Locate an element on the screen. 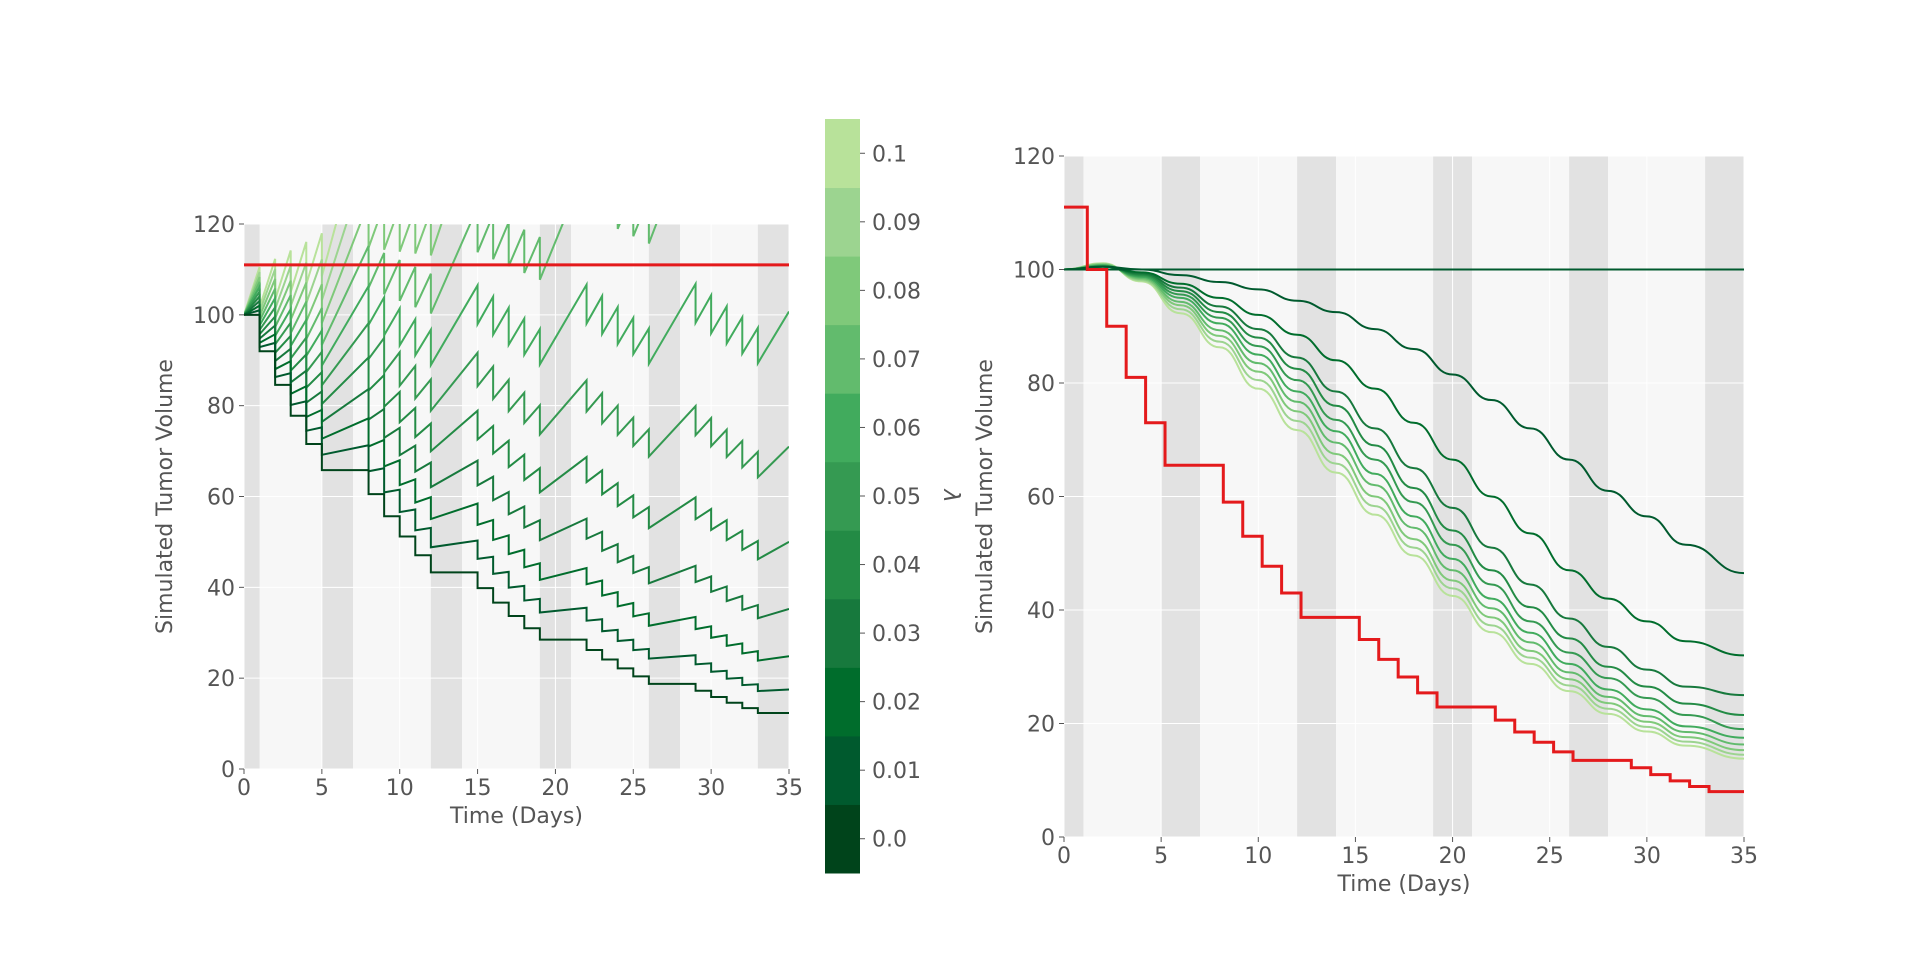 Image resolution: width=1920 pixels, height=973 pixels. left-x-tick-label: 0 is located at coordinates (244, 788).